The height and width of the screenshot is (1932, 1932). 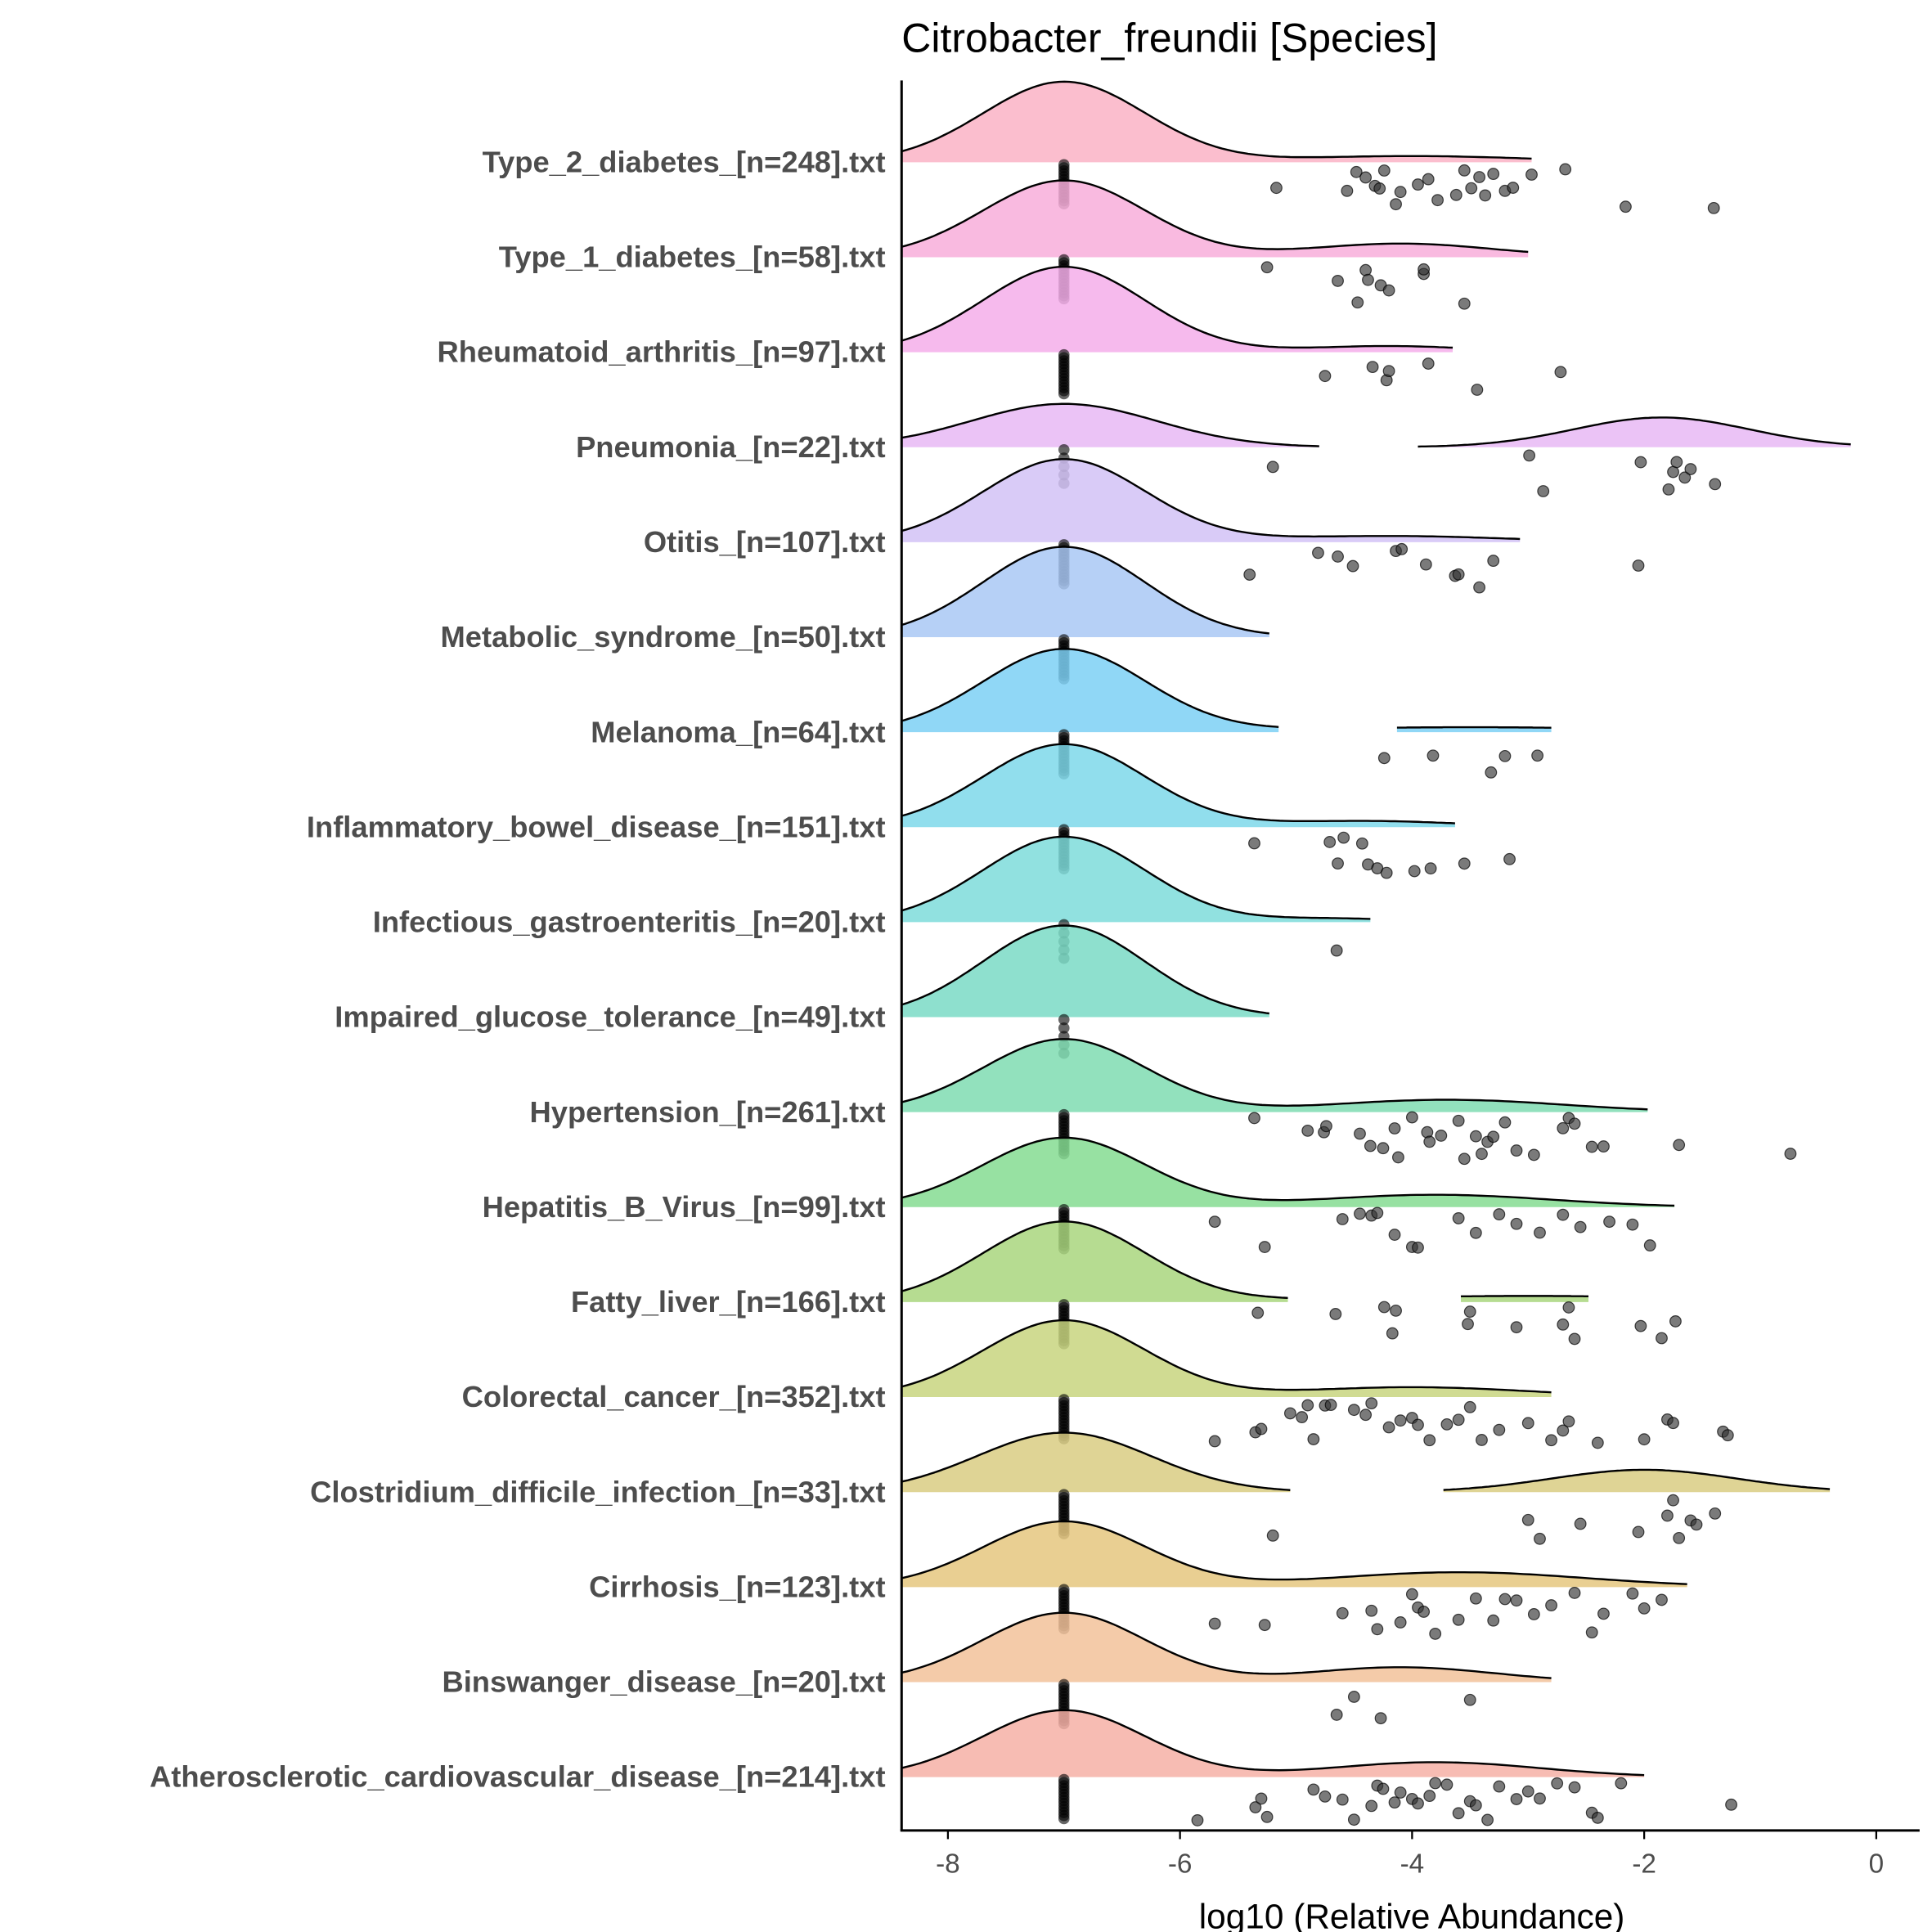 What do you see at coordinates (738, 731) in the screenshot?
I see `category-label: Melanoma_[n=64].txt` at bounding box center [738, 731].